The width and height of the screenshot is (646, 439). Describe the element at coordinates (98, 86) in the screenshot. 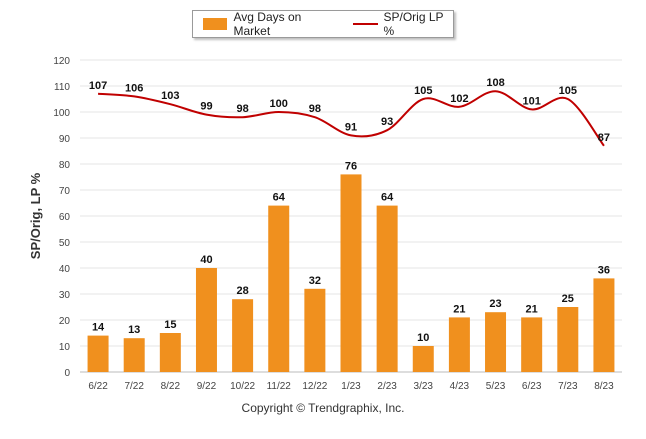

I see `line-value-label: 107` at that location.